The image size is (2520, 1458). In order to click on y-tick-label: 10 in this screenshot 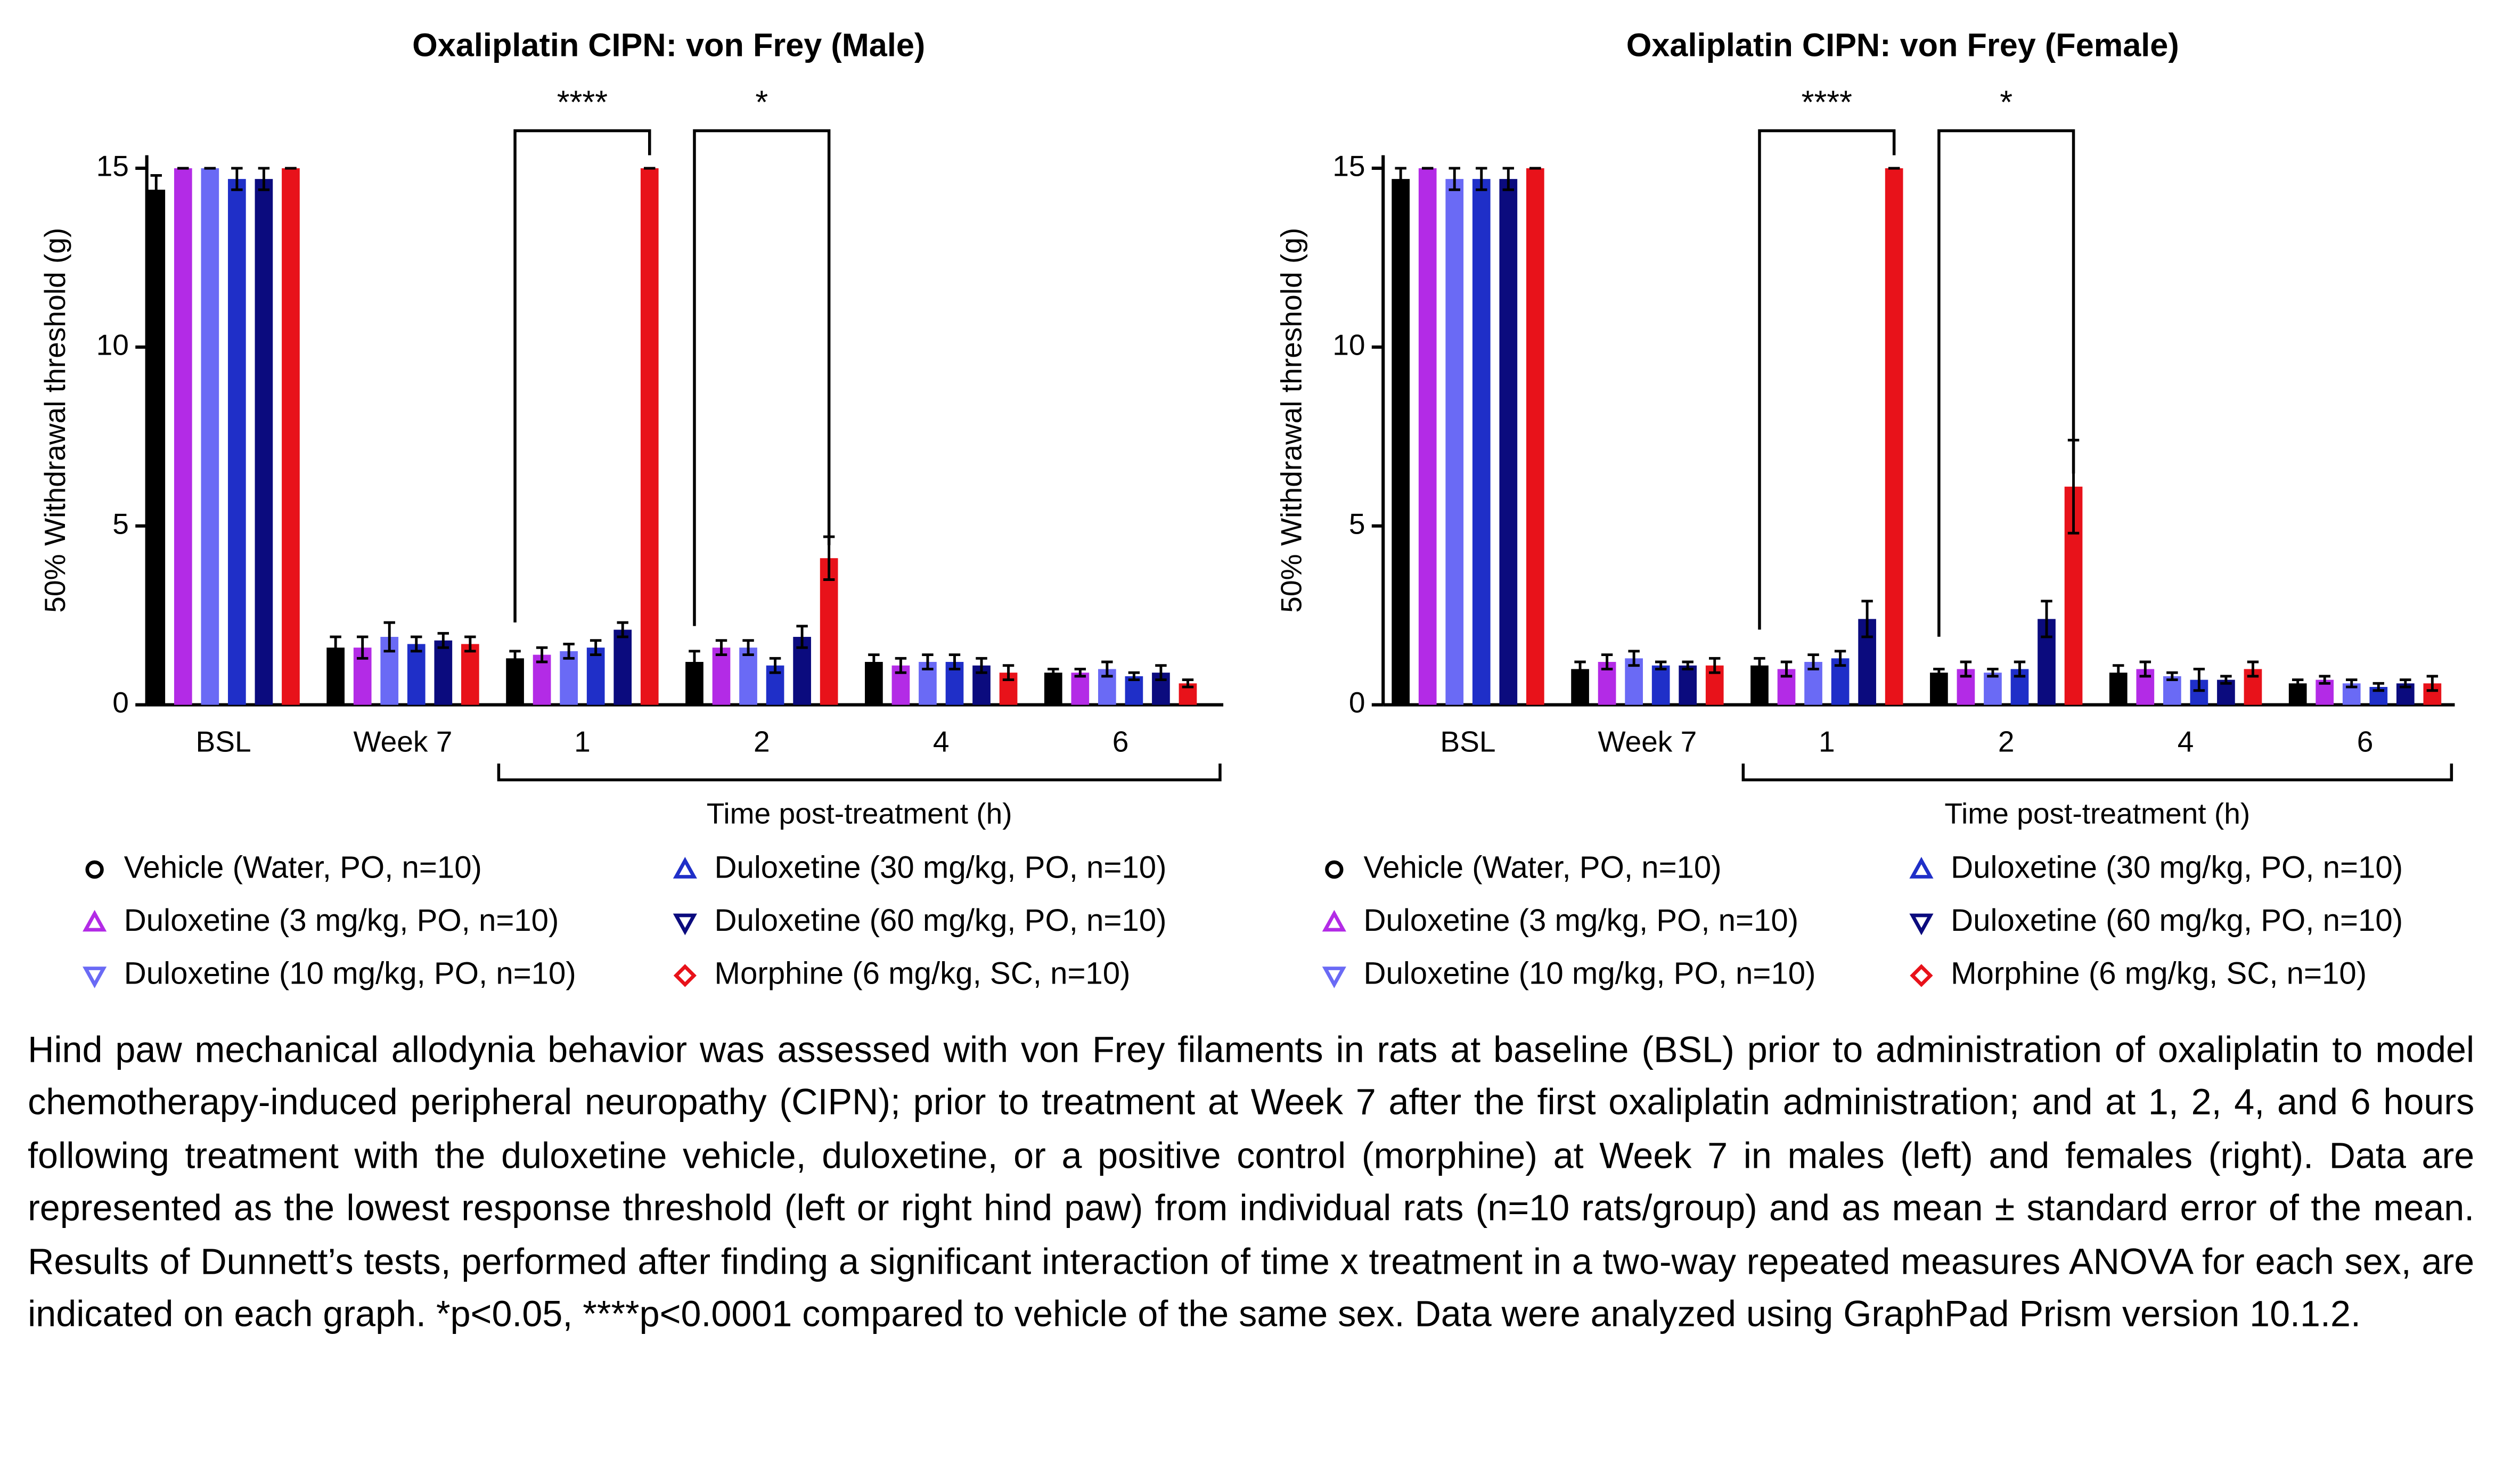, I will do `click(1349, 344)`.